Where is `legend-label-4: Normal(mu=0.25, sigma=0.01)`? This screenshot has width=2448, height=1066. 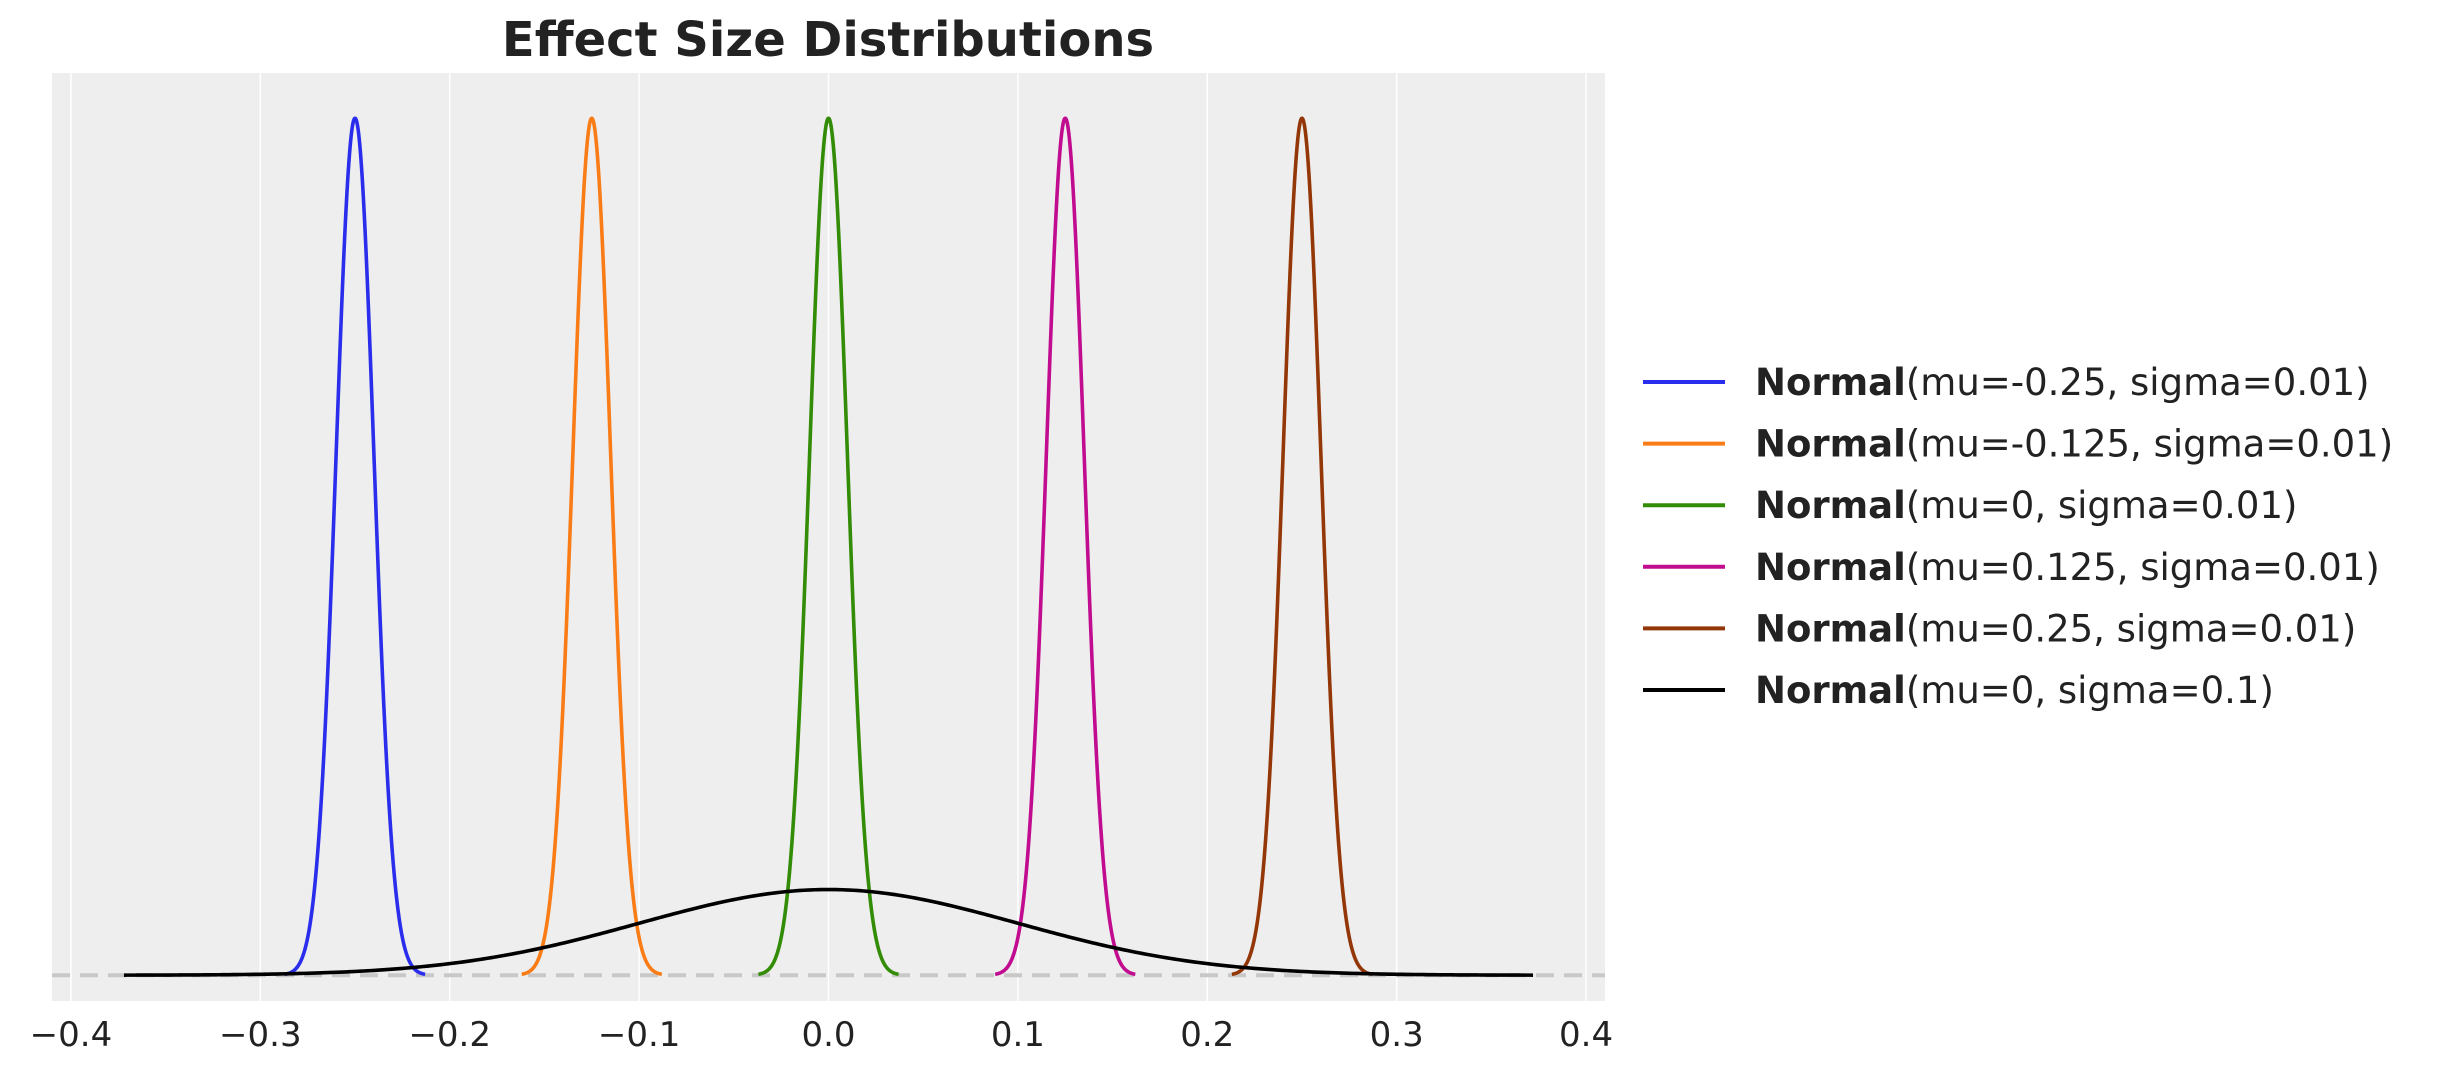 legend-label-4: Normal(mu=0.25, sigma=0.01) is located at coordinates (2055, 628).